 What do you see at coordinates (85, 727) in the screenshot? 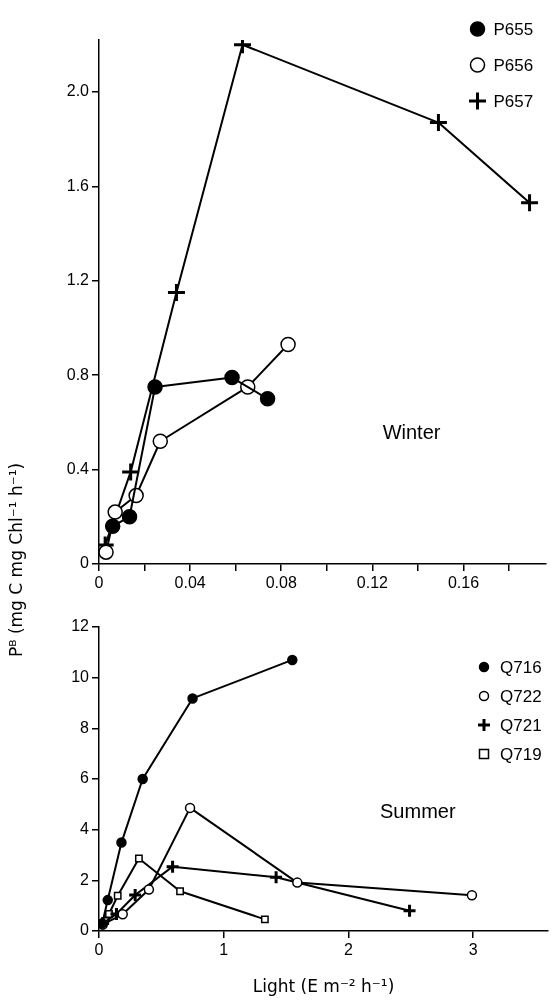
I see `y-tick-label: 8` at bounding box center [85, 727].